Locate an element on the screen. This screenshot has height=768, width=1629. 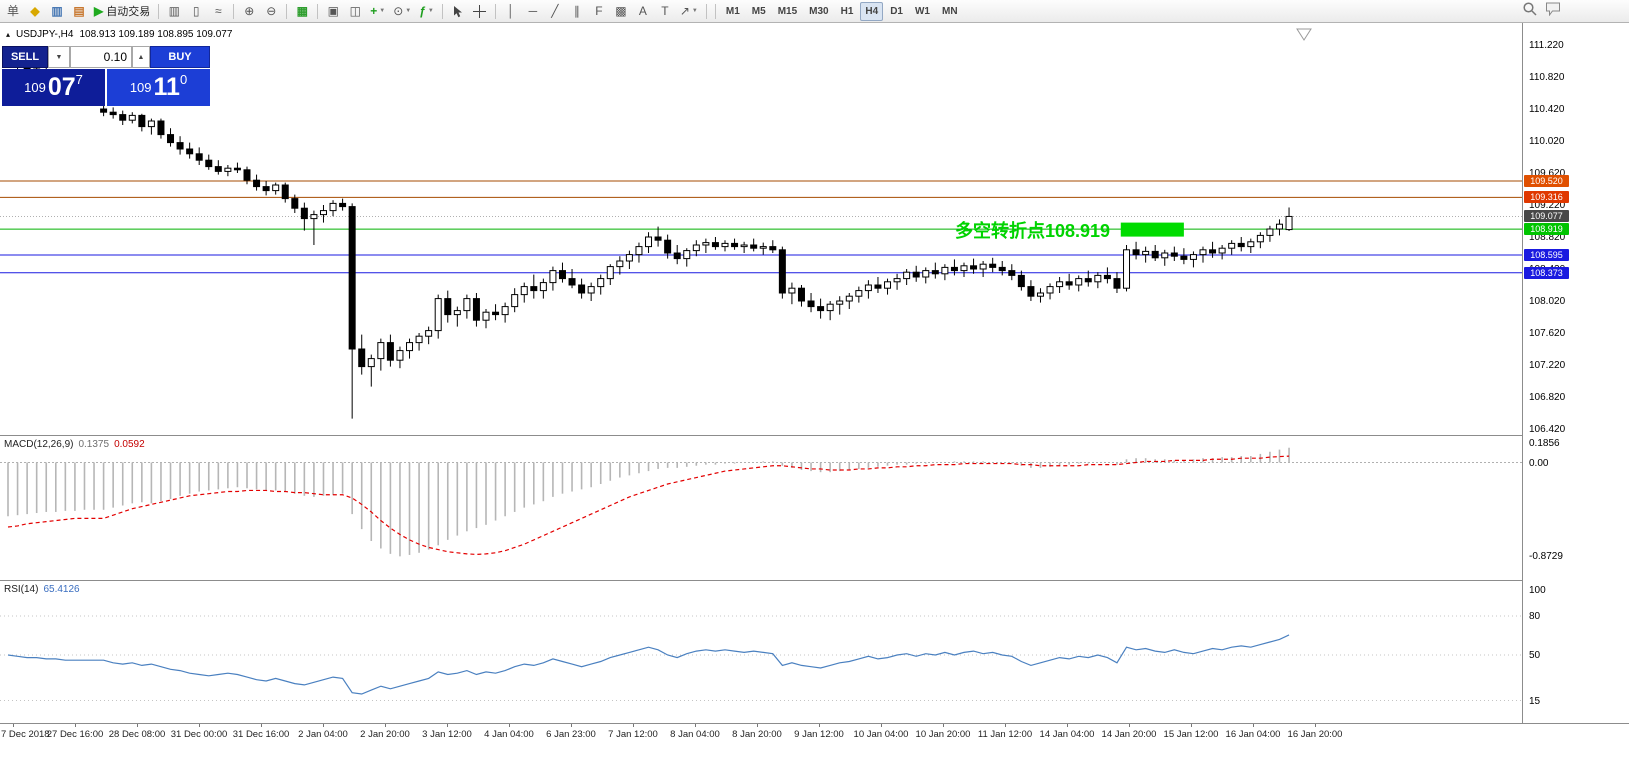
timeframe-h1-button: H1 is located at coordinates (847, 11).